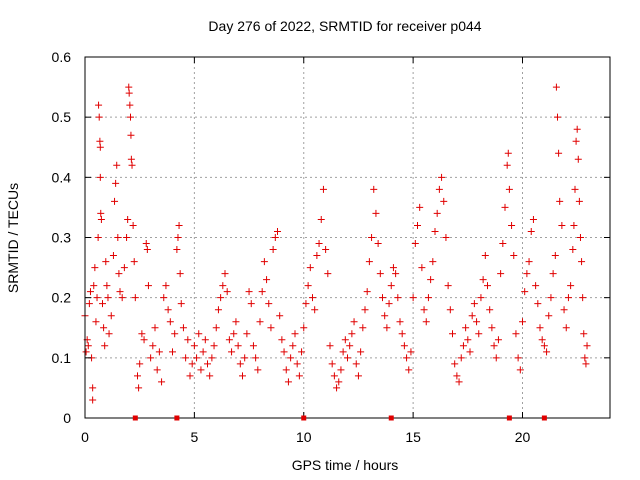 This screenshot has width=640, height=480. Describe the element at coordinates (62, 117) in the screenshot. I see `y-tick-label: 0.5` at that location.